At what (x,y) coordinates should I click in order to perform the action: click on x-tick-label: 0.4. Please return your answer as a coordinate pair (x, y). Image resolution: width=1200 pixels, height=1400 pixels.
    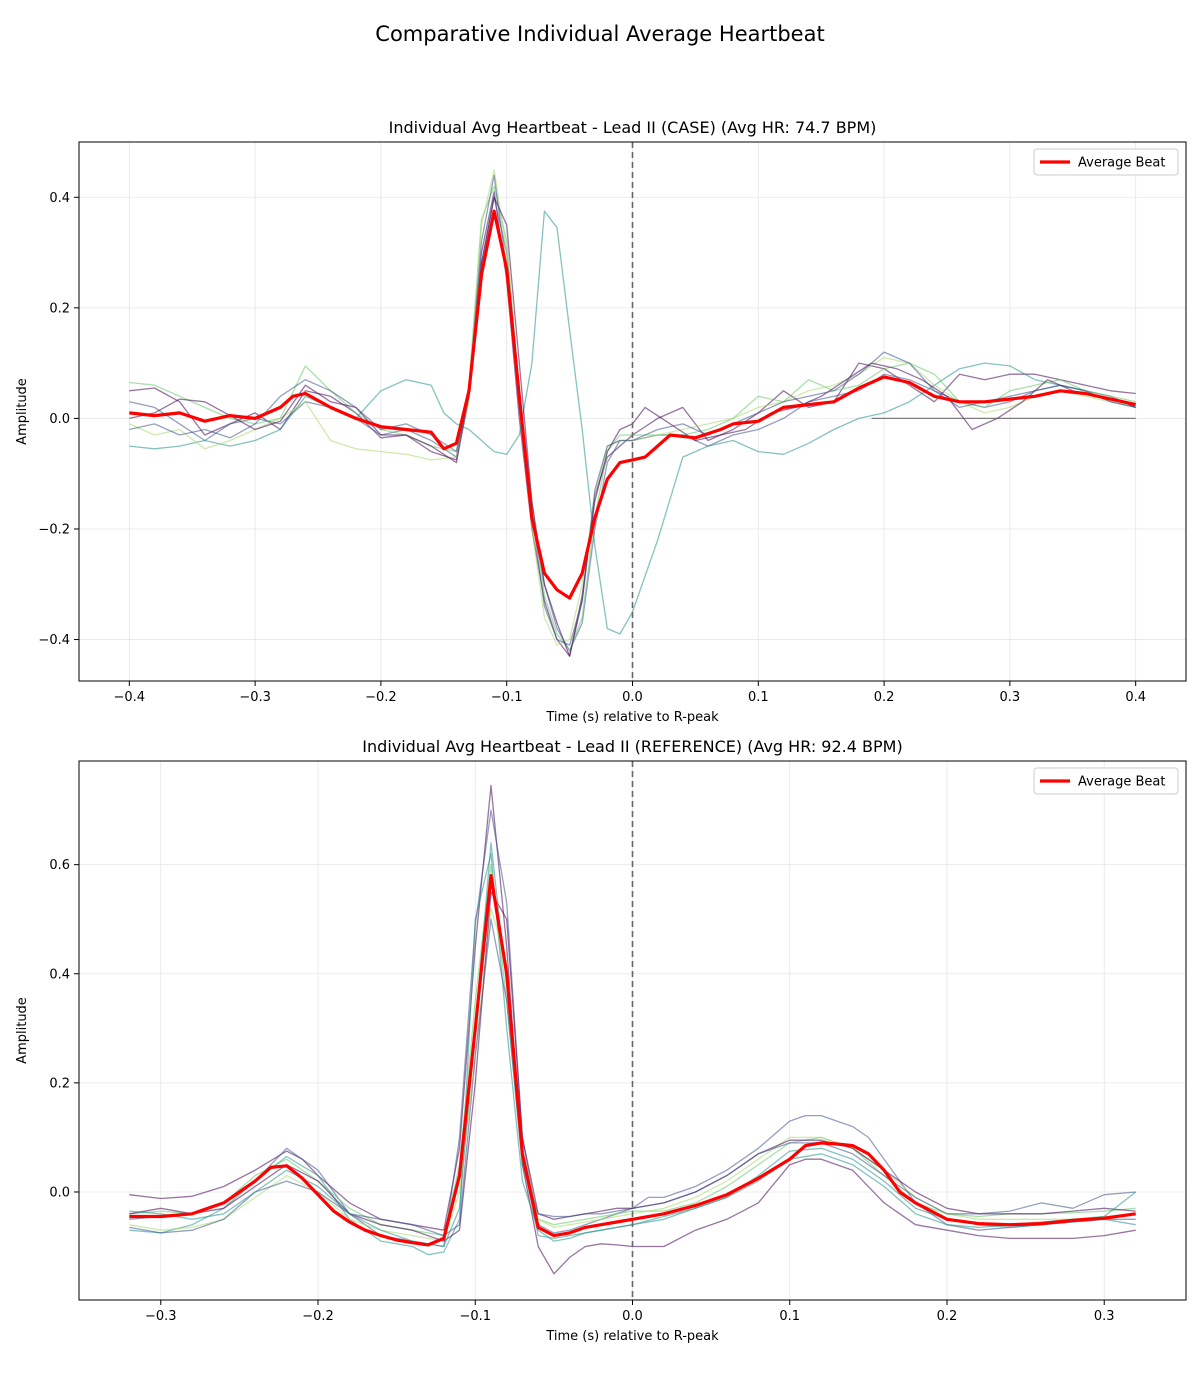
    Looking at the image, I should click on (1135, 697).